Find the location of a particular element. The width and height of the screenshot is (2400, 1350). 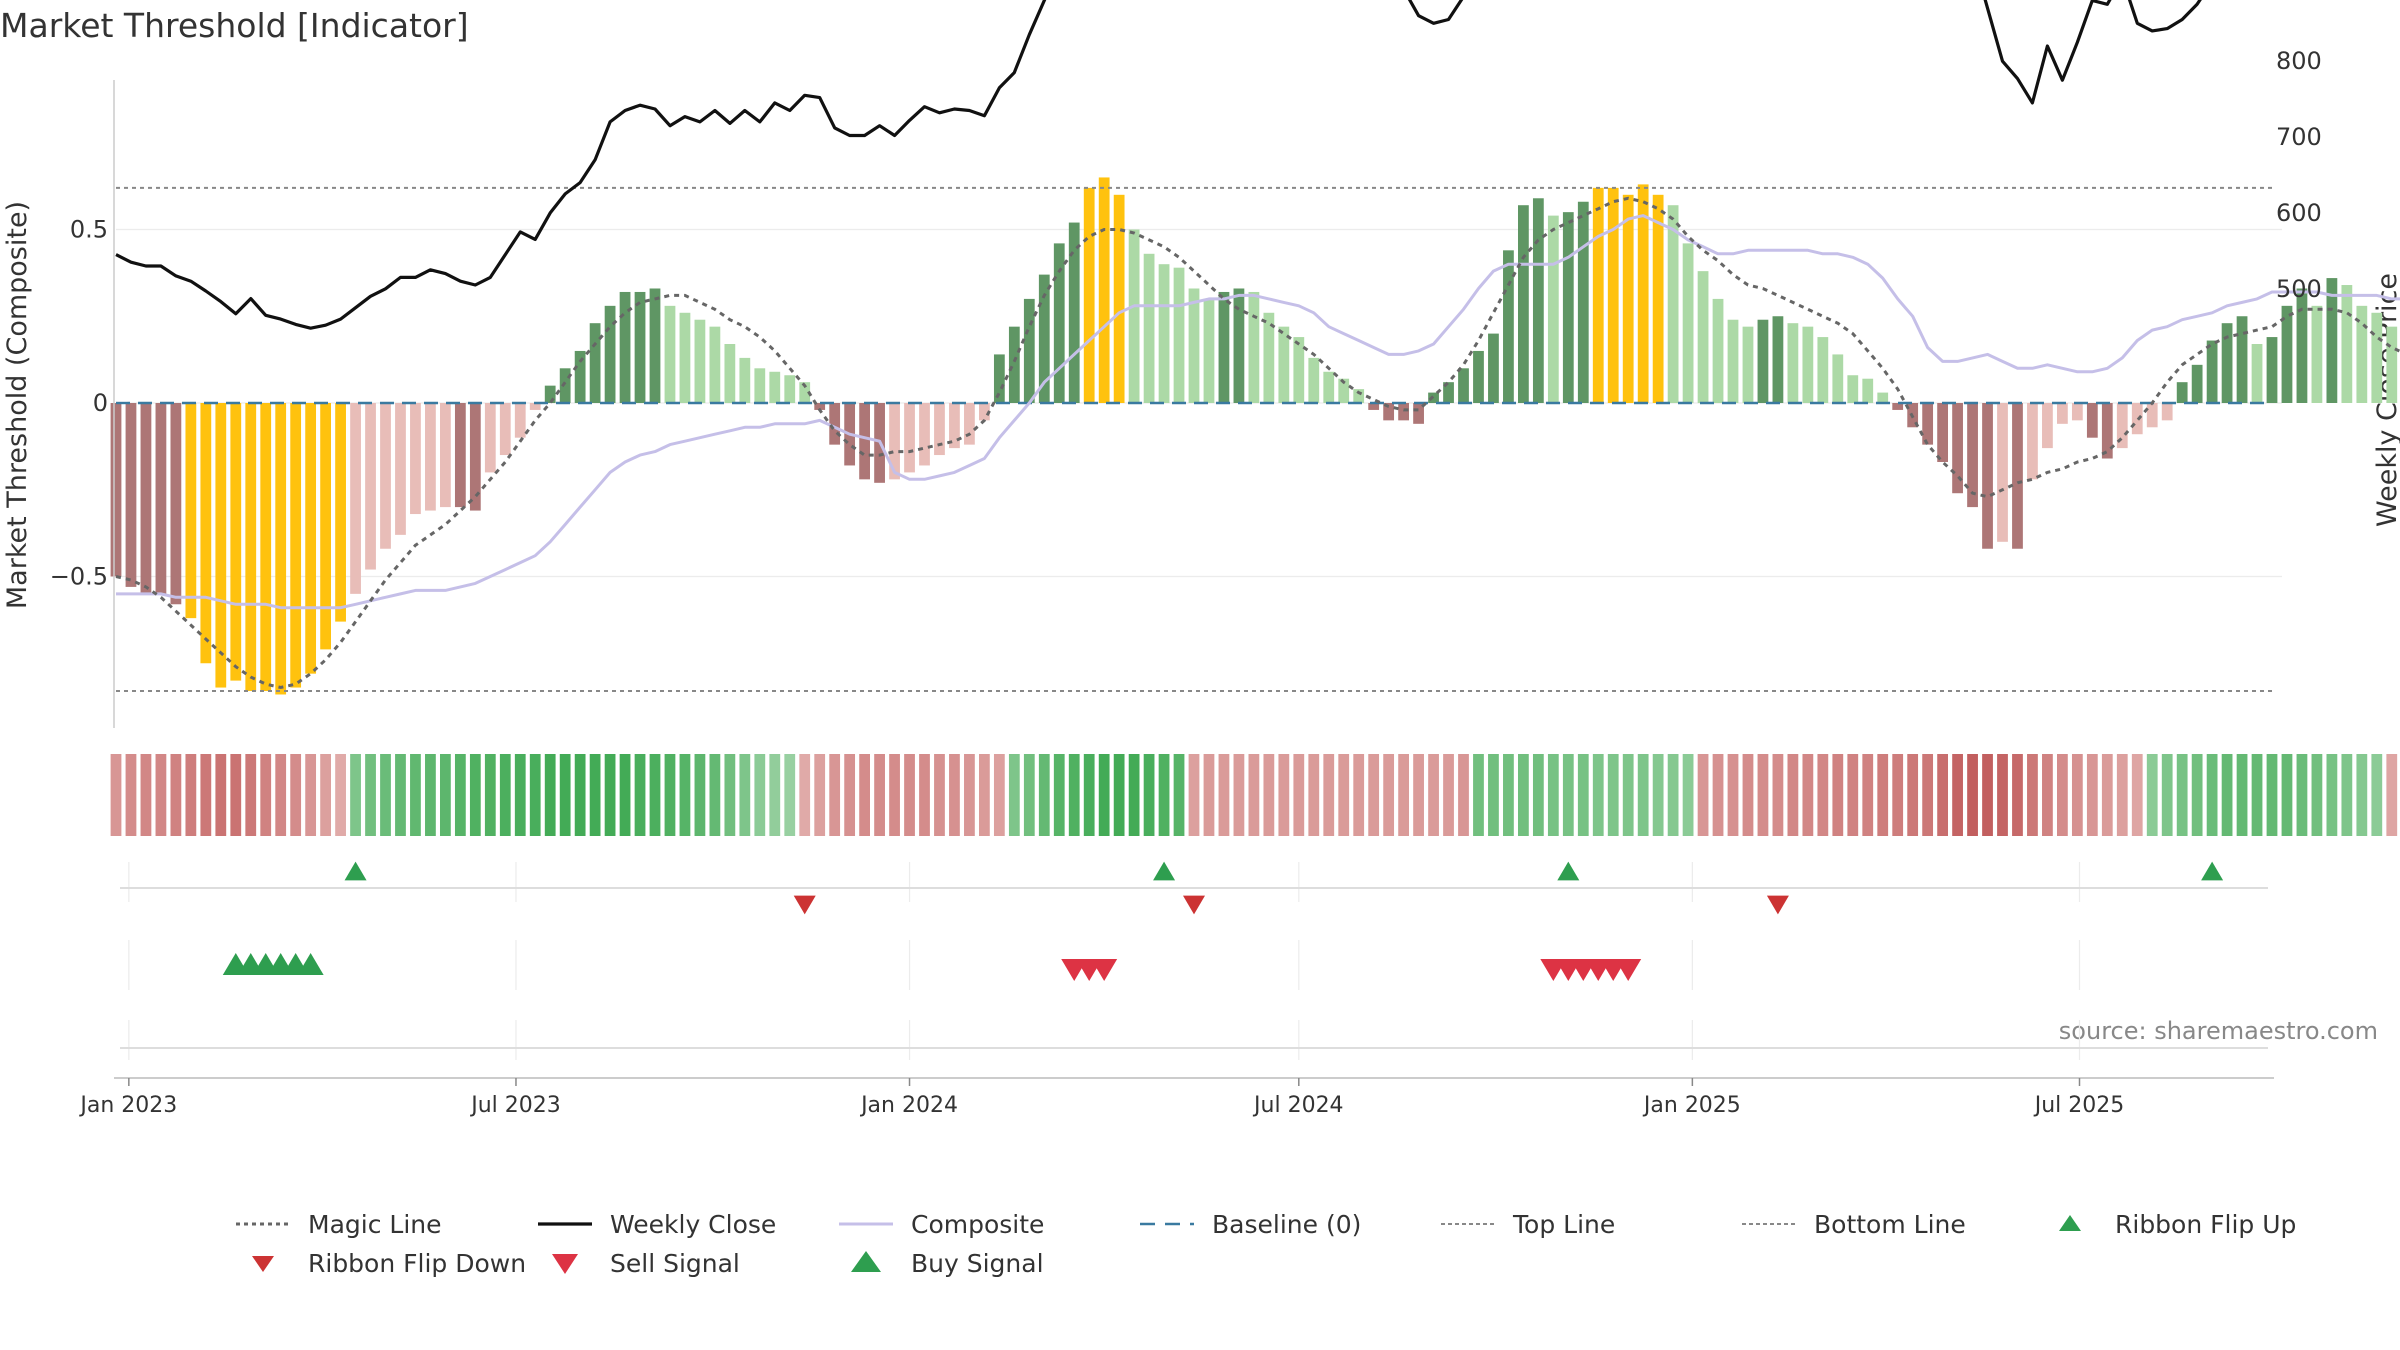

legend-label: Ribbon Flip Down is located at coordinates (417, 1263).